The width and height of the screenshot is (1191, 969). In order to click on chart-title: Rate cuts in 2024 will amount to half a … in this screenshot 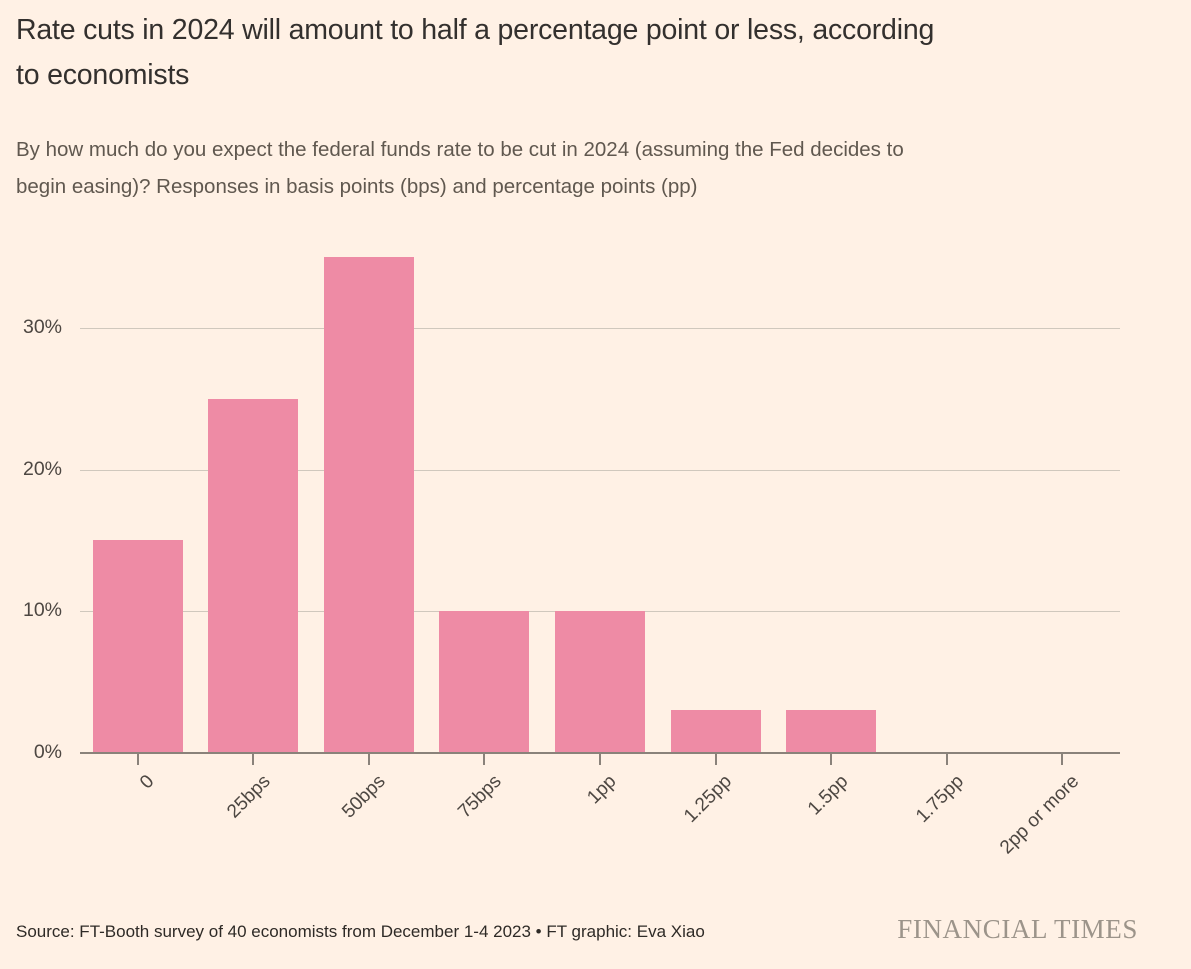, I will do `click(475, 53)`.